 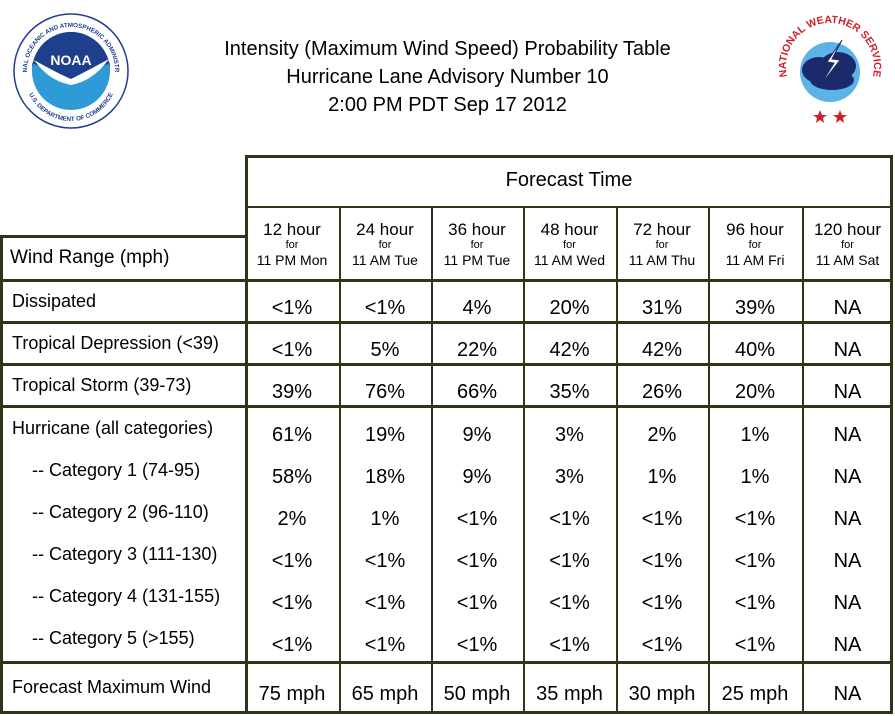 What do you see at coordinates (292, 244) in the screenshot?
I see `column-header: 12 hour for 11 PM Mon` at bounding box center [292, 244].